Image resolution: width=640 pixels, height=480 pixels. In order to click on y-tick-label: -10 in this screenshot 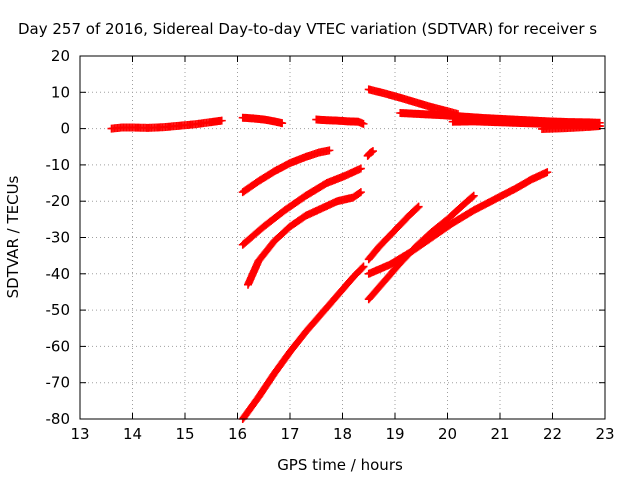, I will do `click(58, 165)`.